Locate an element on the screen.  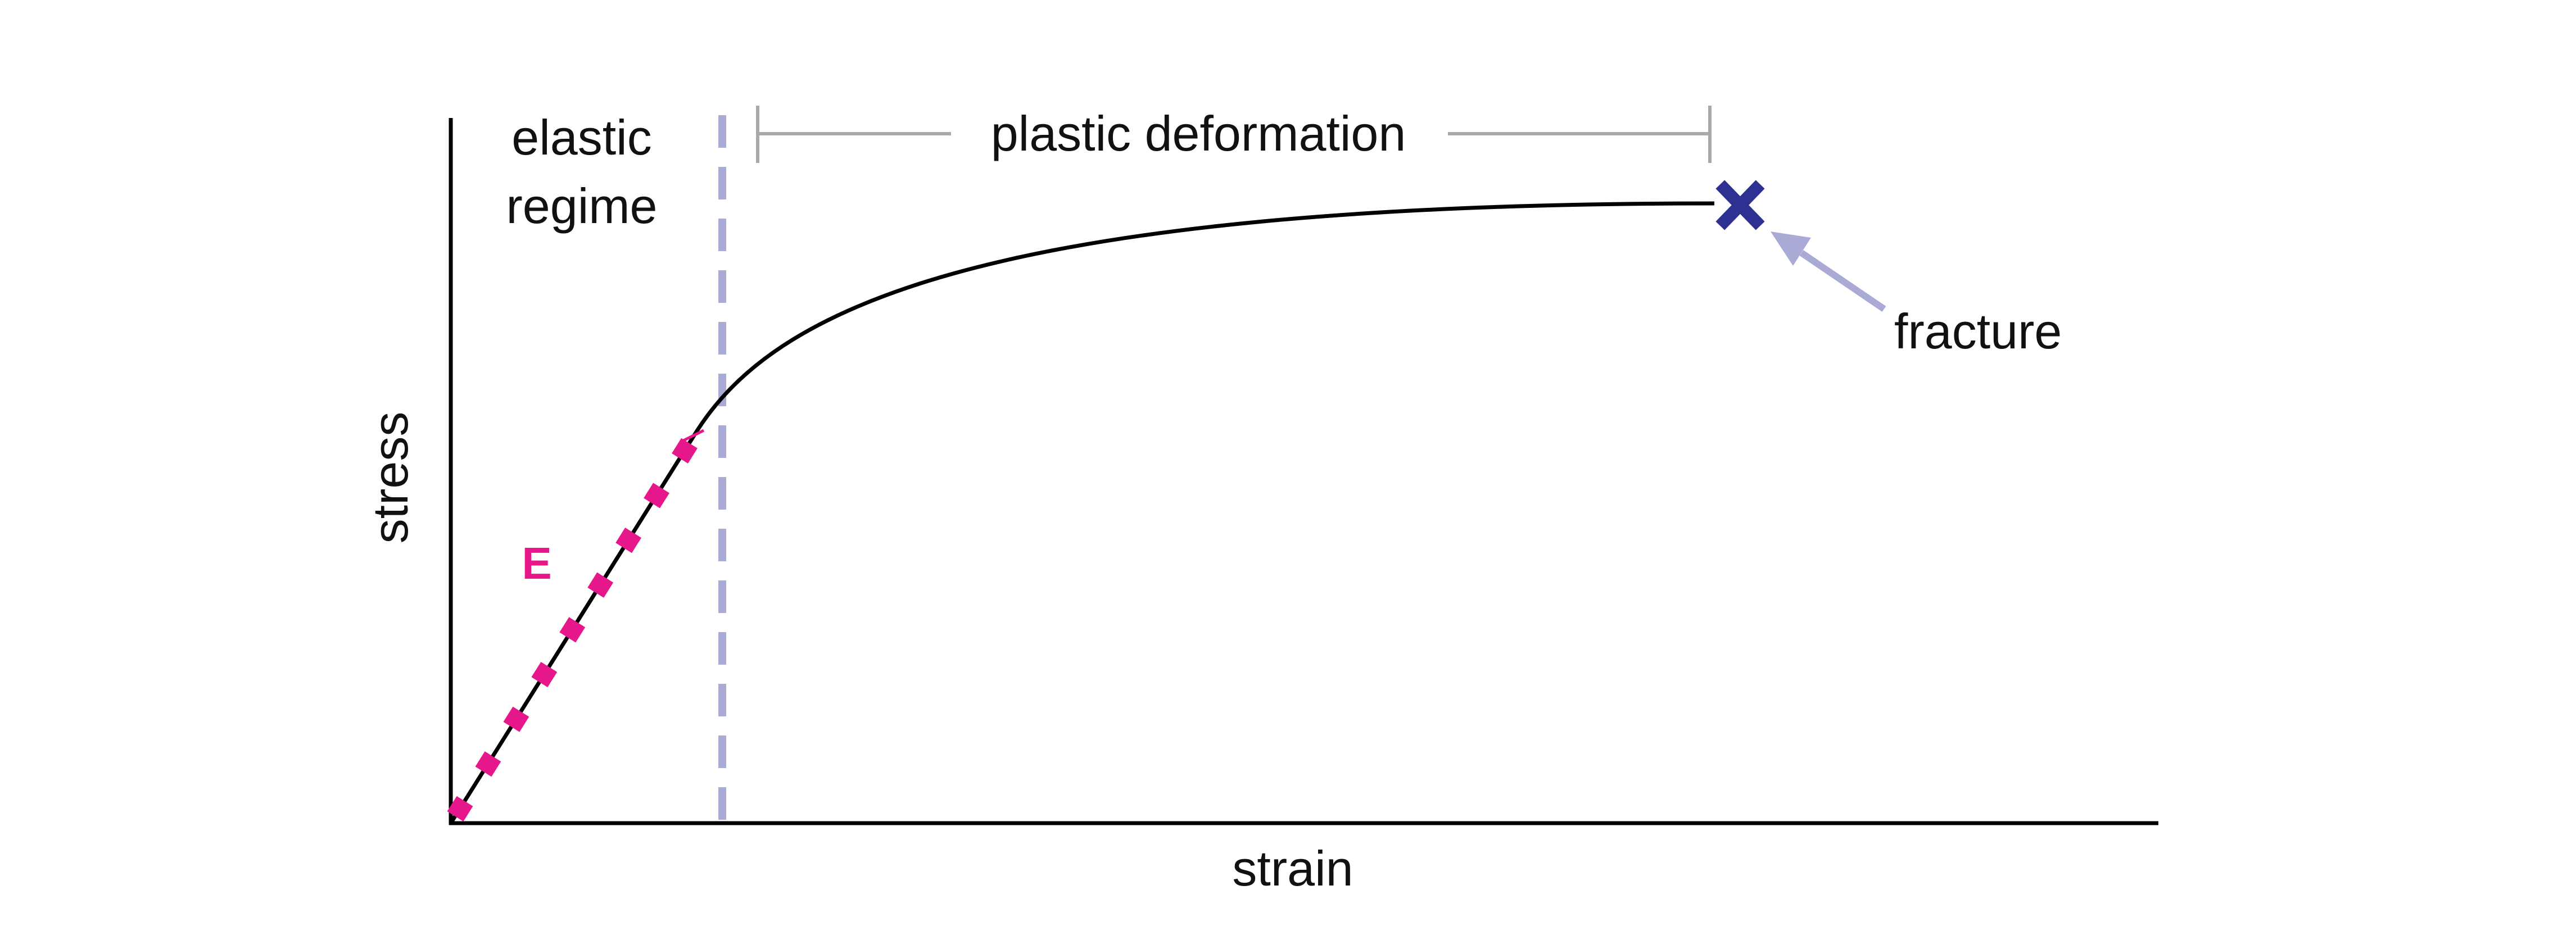
y-axis-label: stress is located at coordinates (391, 478).